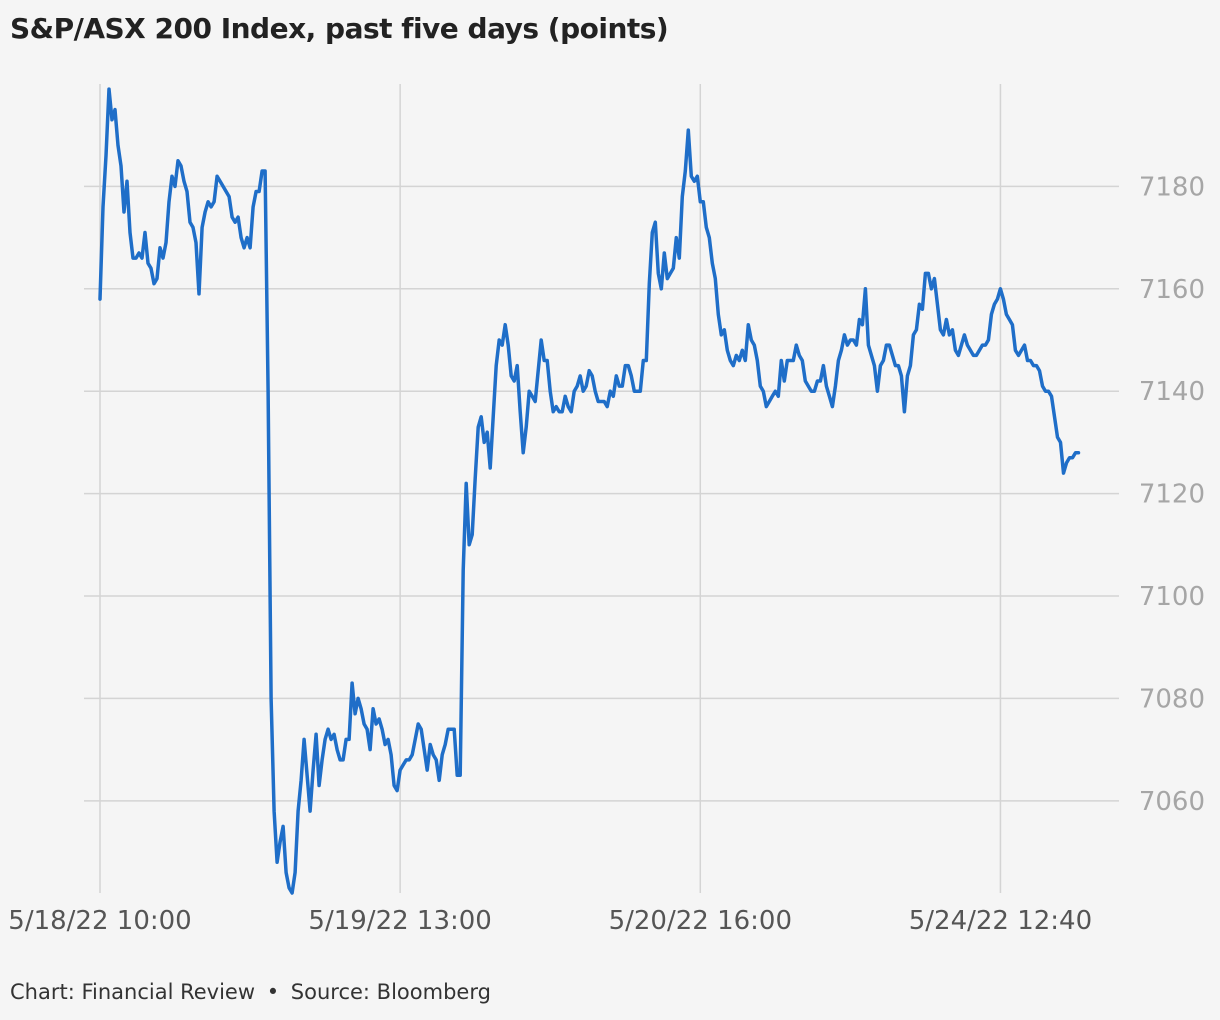 Image resolution: width=1220 pixels, height=1020 pixels. What do you see at coordinates (399, 921) in the screenshot?
I see `x-tick-label: 5/19/22 13:00` at bounding box center [399, 921].